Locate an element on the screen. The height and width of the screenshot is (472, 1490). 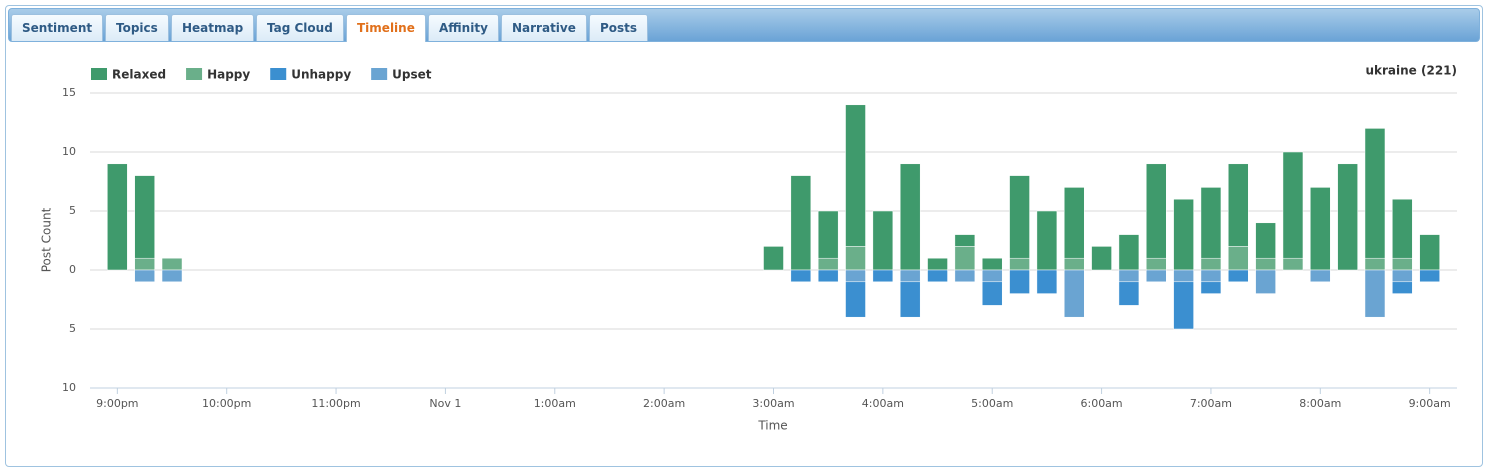
tab: Affinity is located at coordinates (463, 27).